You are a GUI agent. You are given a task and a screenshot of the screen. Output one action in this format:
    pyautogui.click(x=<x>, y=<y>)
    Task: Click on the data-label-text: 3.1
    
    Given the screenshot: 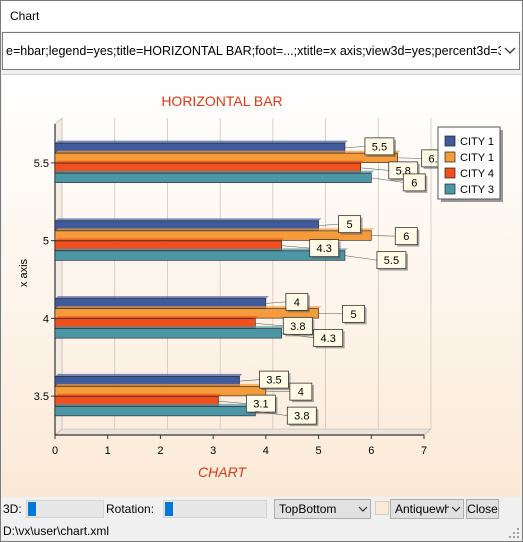 What is the action you would take?
    pyautogui.click(x=260, y=405)
    